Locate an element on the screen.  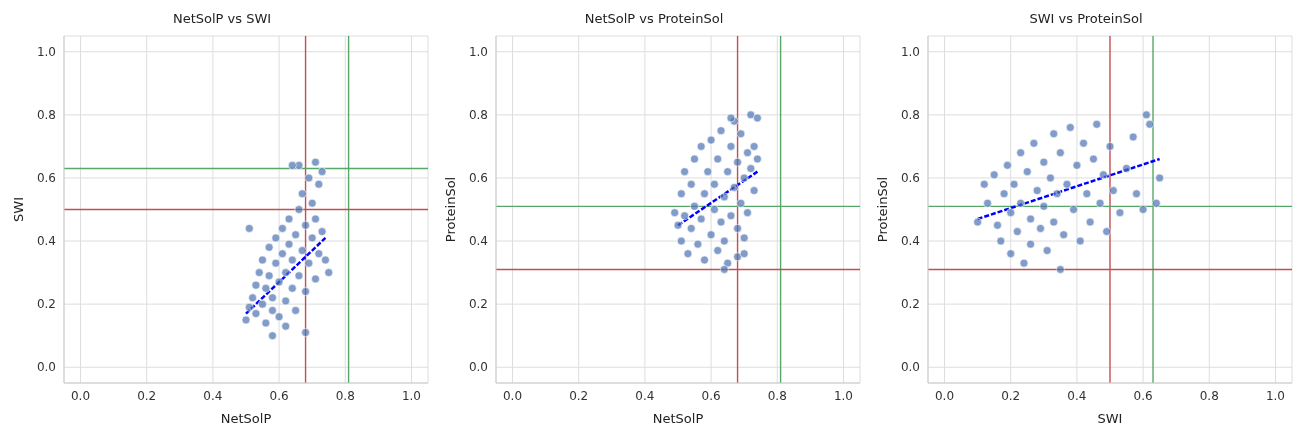
y-axis-title: ProteinSol is located at coordinates (882, 209).